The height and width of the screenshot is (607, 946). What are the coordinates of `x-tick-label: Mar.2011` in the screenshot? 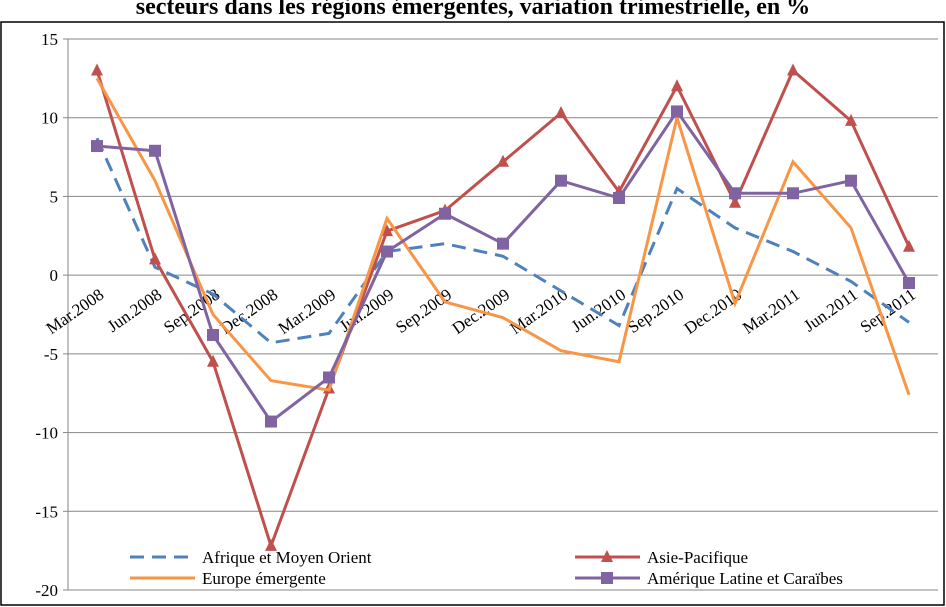 It's located at (771, 311).